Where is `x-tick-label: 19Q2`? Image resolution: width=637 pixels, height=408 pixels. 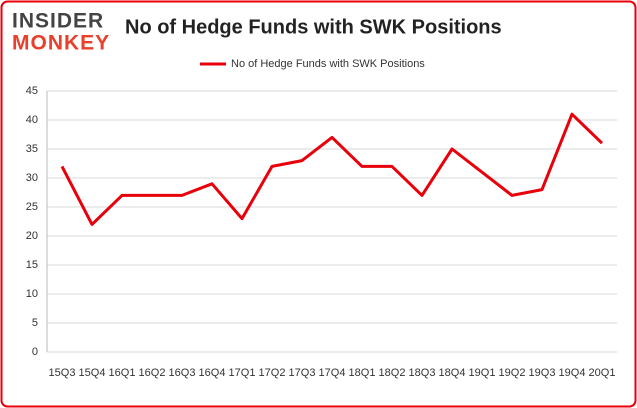 x-tick-label: 19Q2 is located at coordinates (512, 373).